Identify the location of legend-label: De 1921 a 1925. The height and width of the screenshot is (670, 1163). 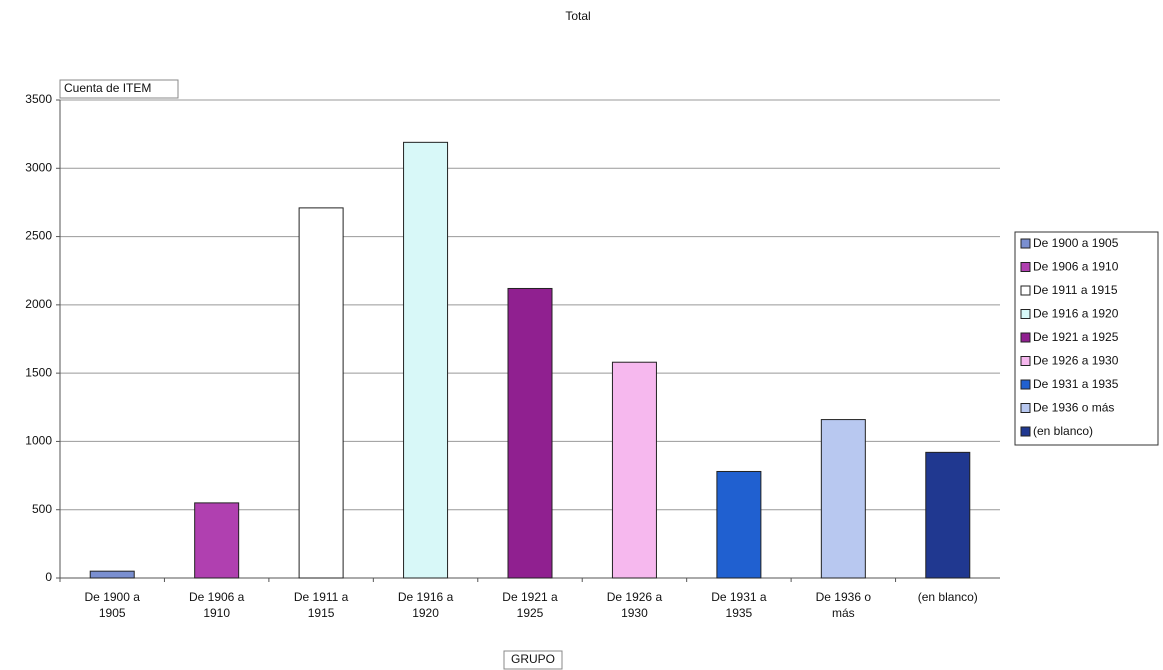
(1076, 337).